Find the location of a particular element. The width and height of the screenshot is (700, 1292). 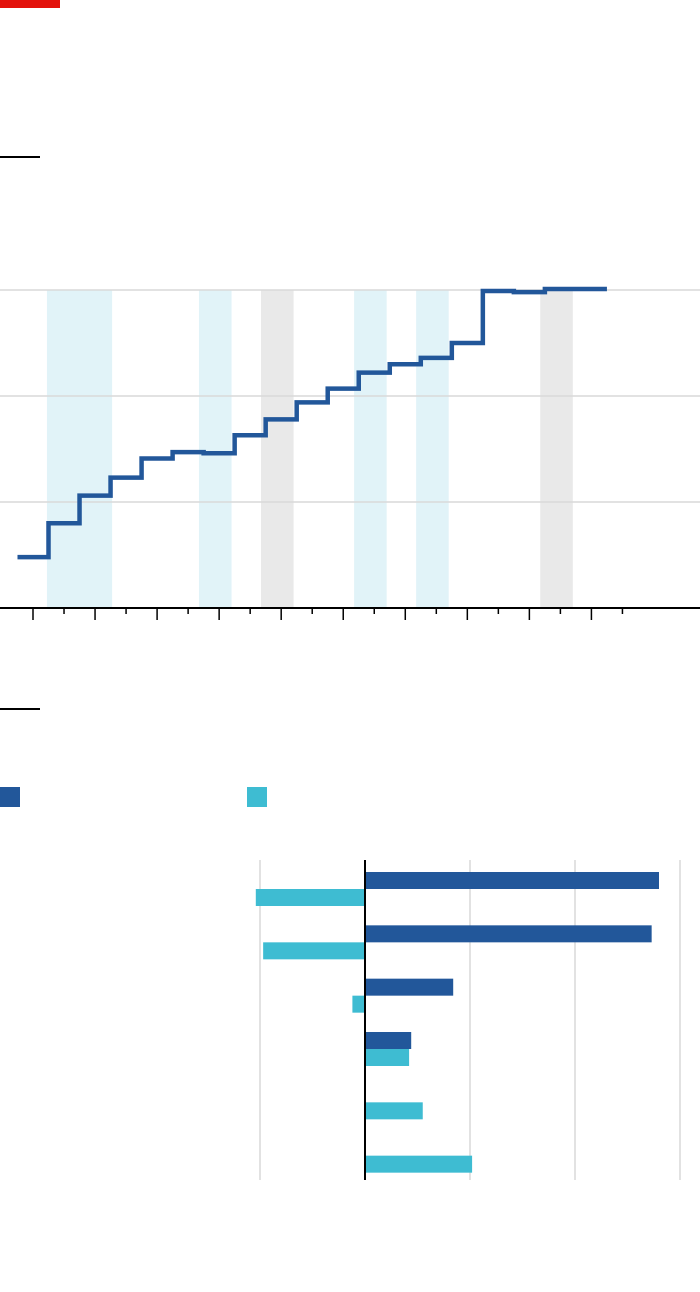

chart-2-header-rule is located at coordinates (20, 709).